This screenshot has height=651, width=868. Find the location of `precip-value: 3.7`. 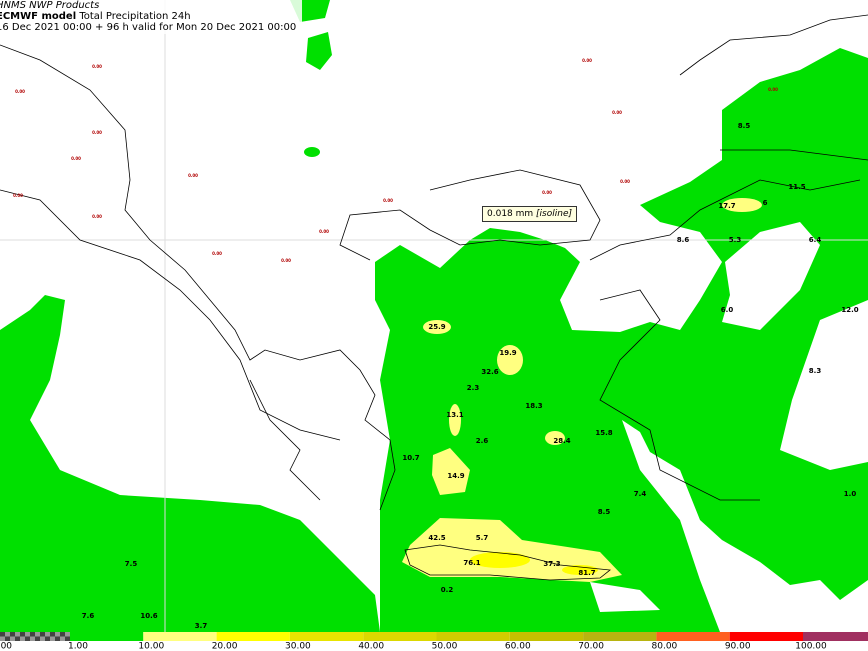

precip-value: 3.7 is located at coordinates (201, 626).